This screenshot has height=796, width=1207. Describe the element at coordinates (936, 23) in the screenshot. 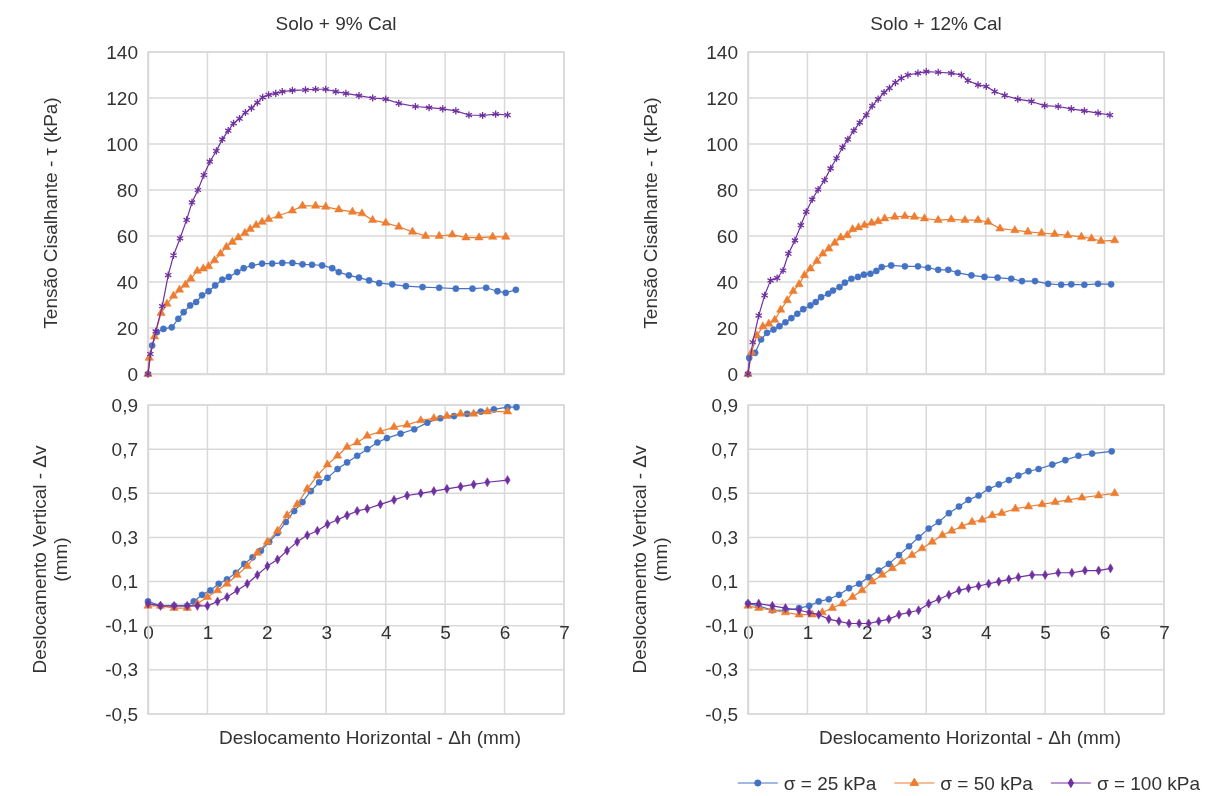

I see `chart-title: Solo + 12% Cal` at that location.